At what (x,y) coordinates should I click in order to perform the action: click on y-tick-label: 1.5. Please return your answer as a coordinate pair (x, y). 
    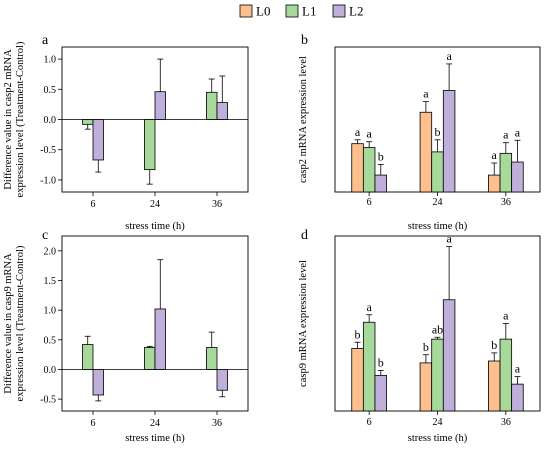
    Looking at the image, I should click on (50, 281).